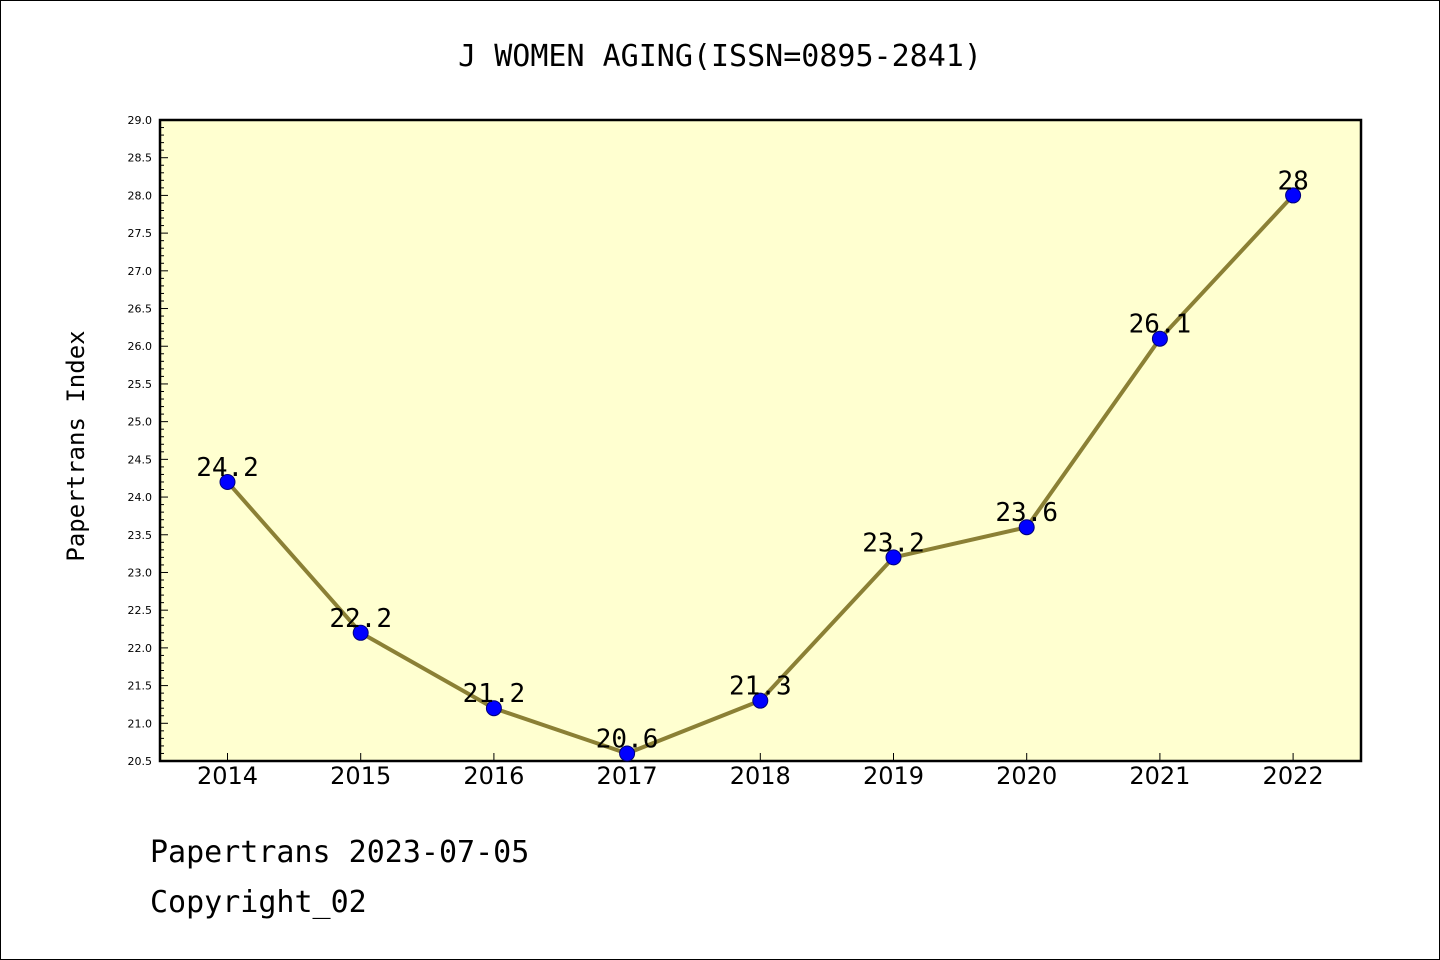 The width and height of the screenshot is (1440, 960). I want to click on data-label: 28, so click(1292, 181).